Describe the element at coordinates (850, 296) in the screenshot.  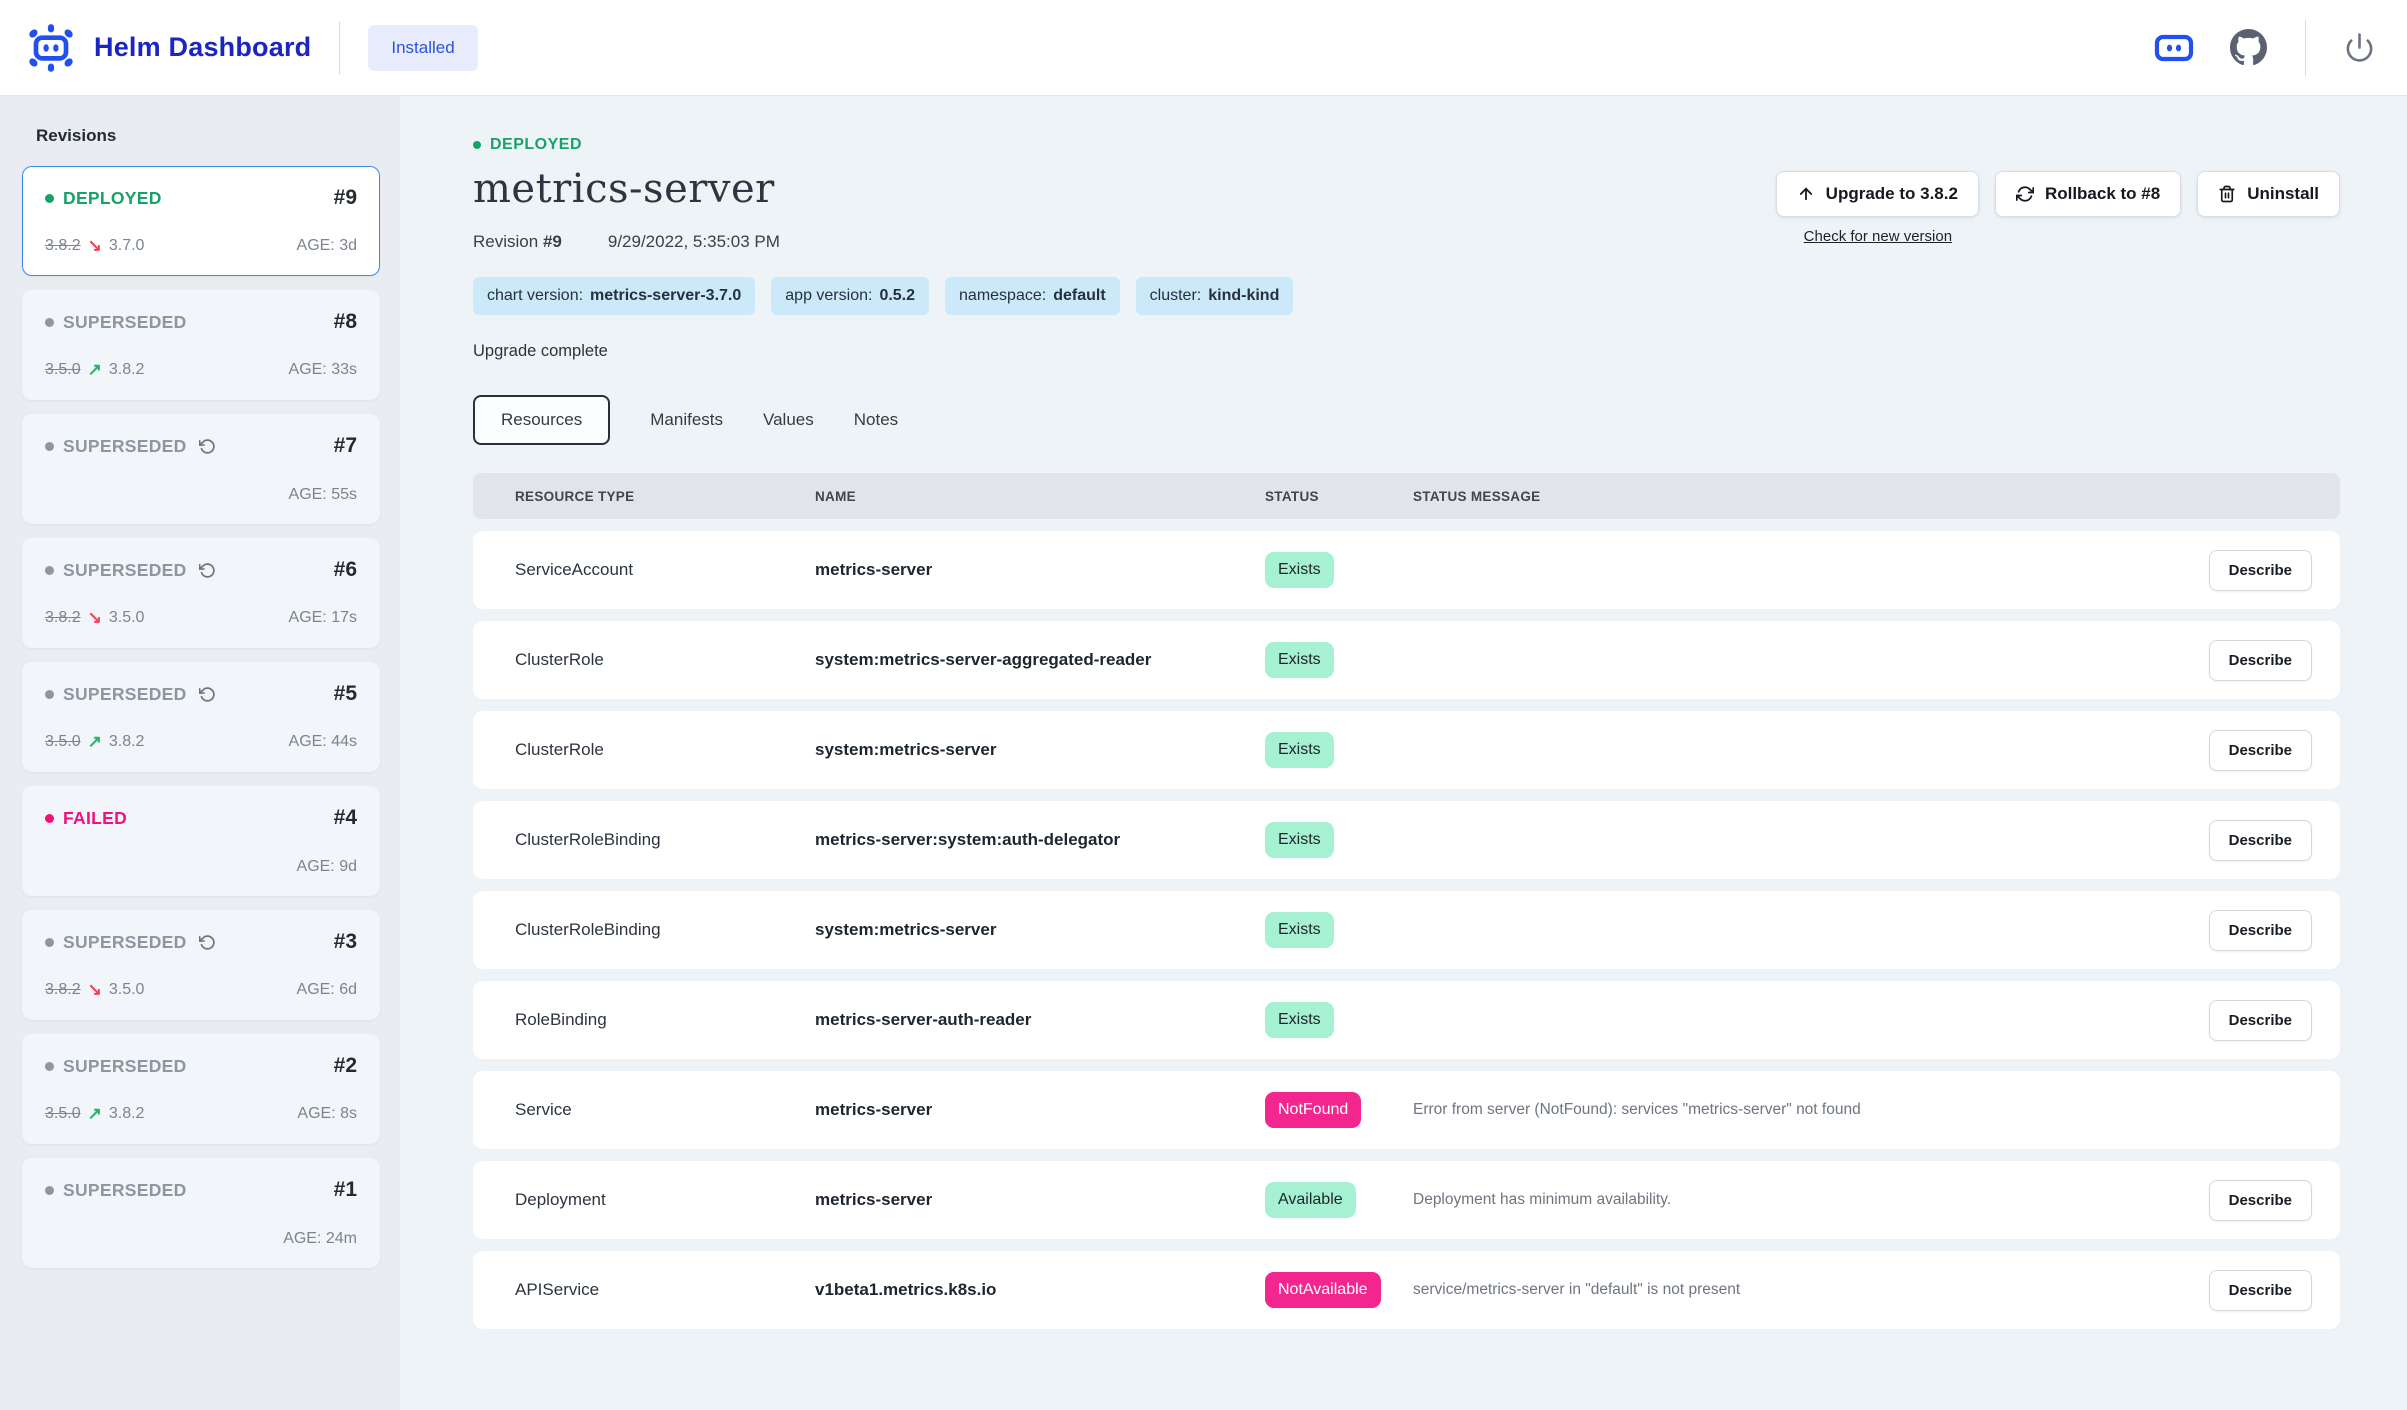
I see `app-version-badge: app version: 0.5.2` at that location.